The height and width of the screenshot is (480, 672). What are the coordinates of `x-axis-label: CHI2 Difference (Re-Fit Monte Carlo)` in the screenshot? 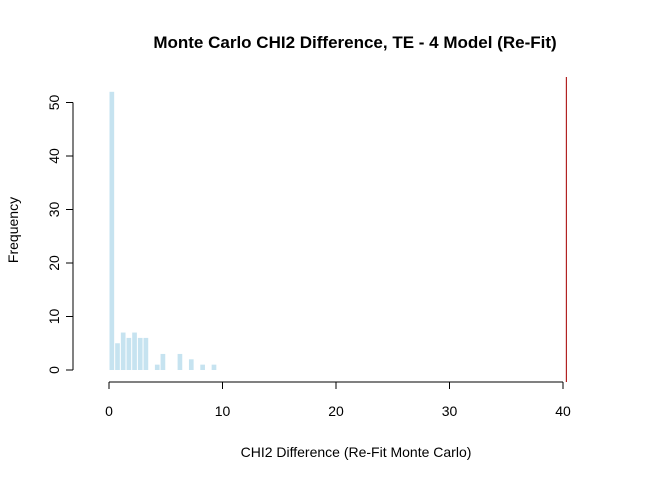 It's located at (356, 452).